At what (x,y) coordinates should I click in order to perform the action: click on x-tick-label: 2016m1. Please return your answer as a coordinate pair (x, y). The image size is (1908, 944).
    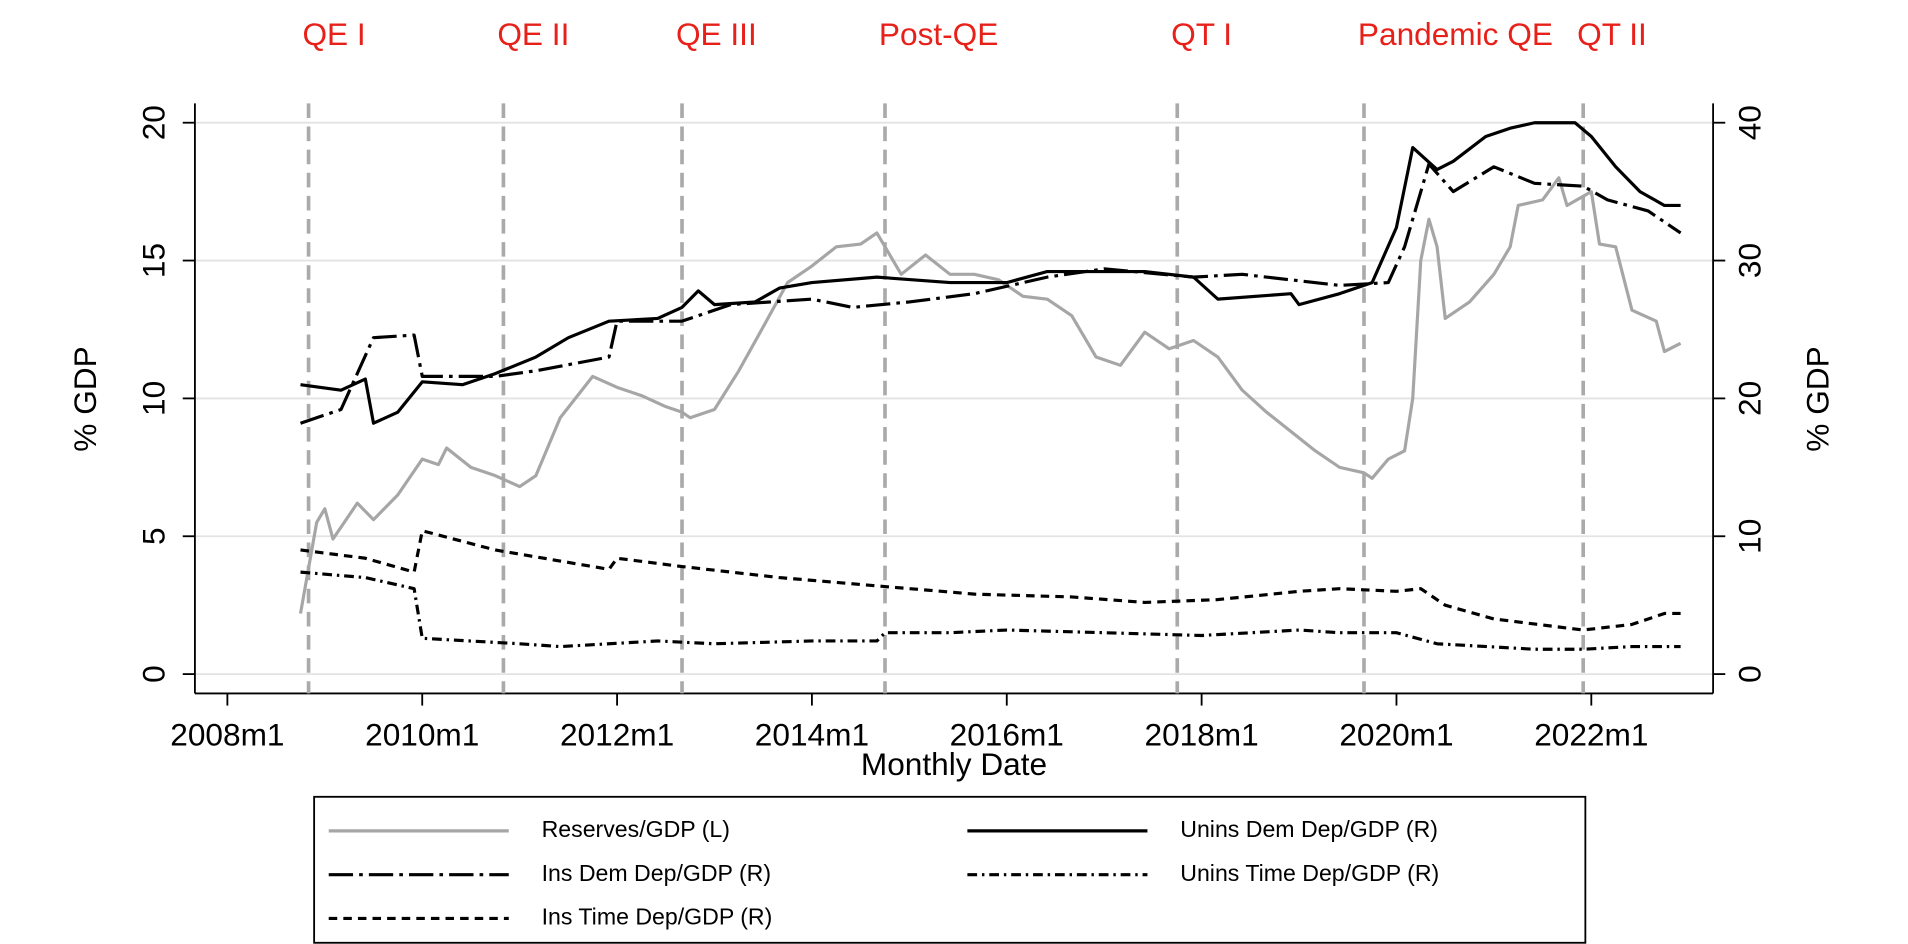
    Looking at the image, I should click on (1007, 735).